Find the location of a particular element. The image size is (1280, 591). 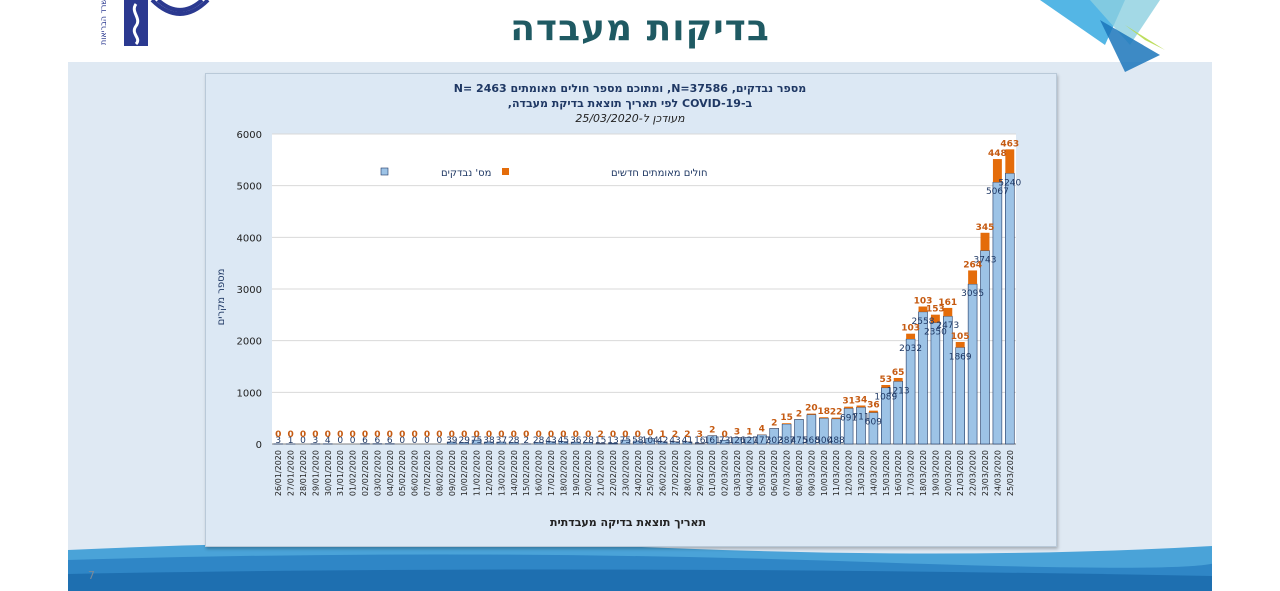

data-label-new-cases: 34 is located at coordinates (861, 401).